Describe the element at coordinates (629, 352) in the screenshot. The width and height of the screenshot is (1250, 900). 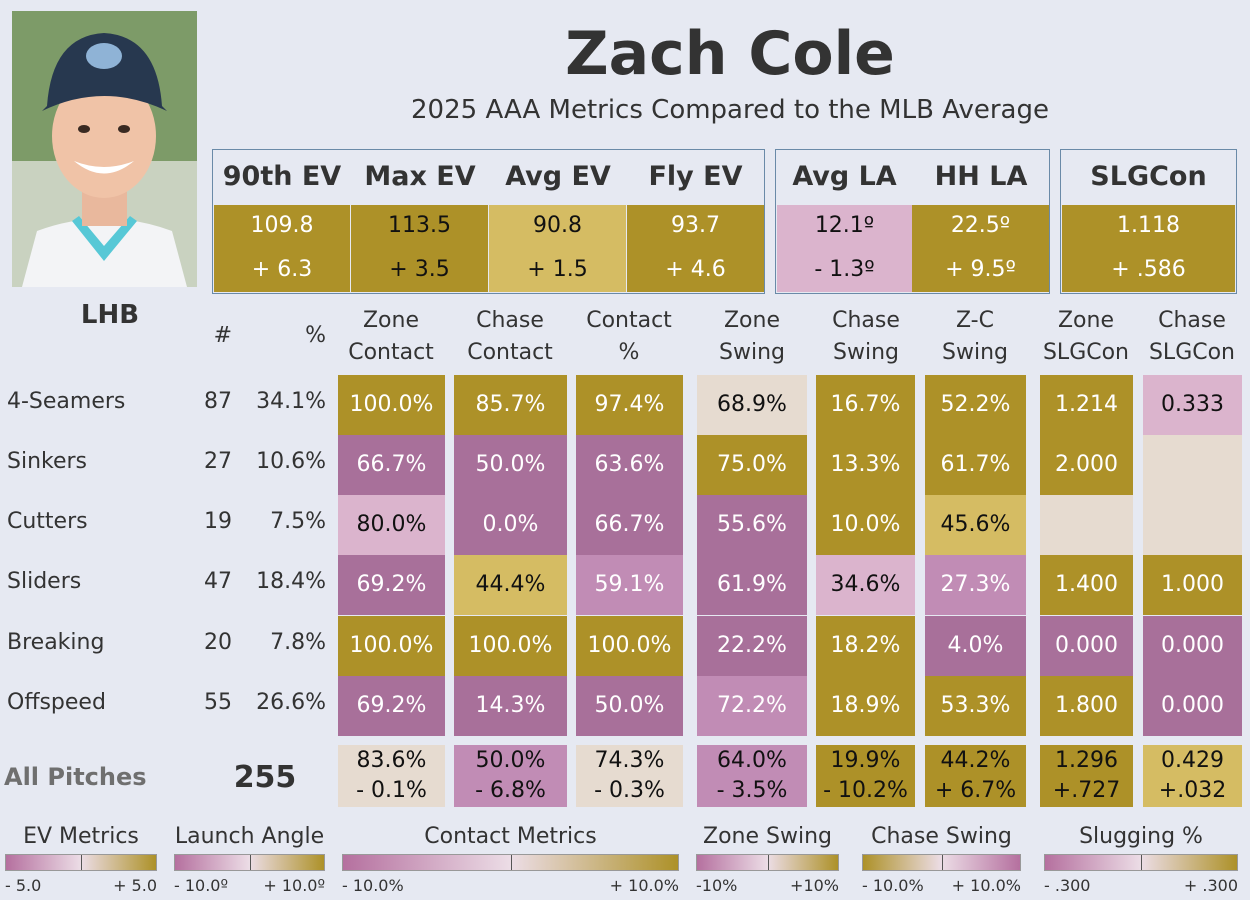
I see `column-header-line: %` at that location.